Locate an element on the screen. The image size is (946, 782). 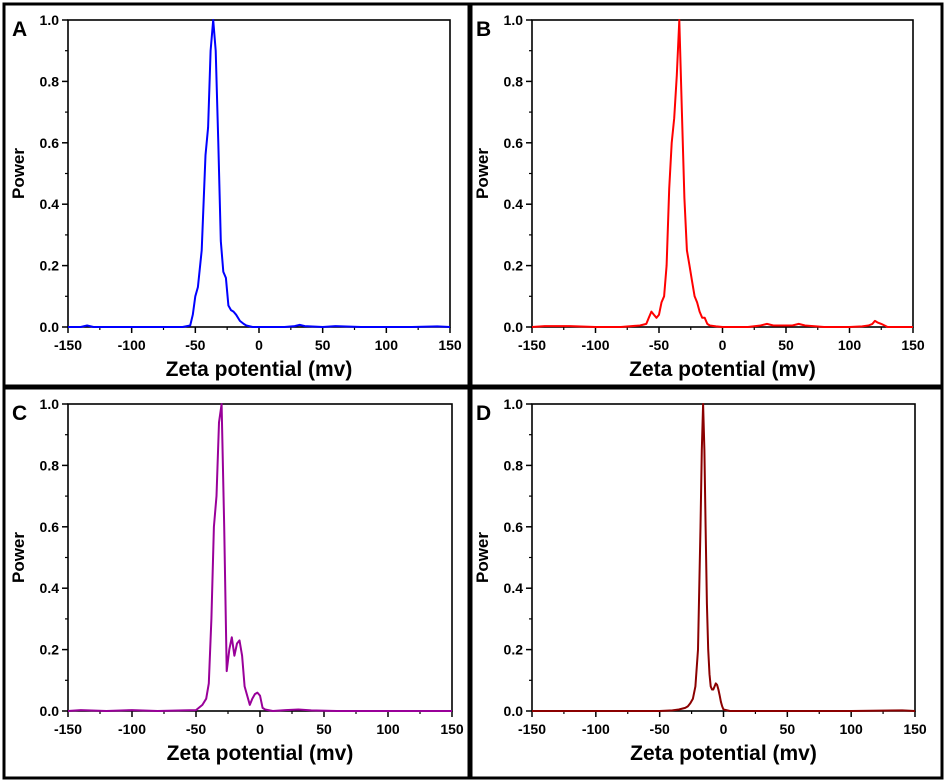
panel-c-letter: C is located at coordinates (19, 413).